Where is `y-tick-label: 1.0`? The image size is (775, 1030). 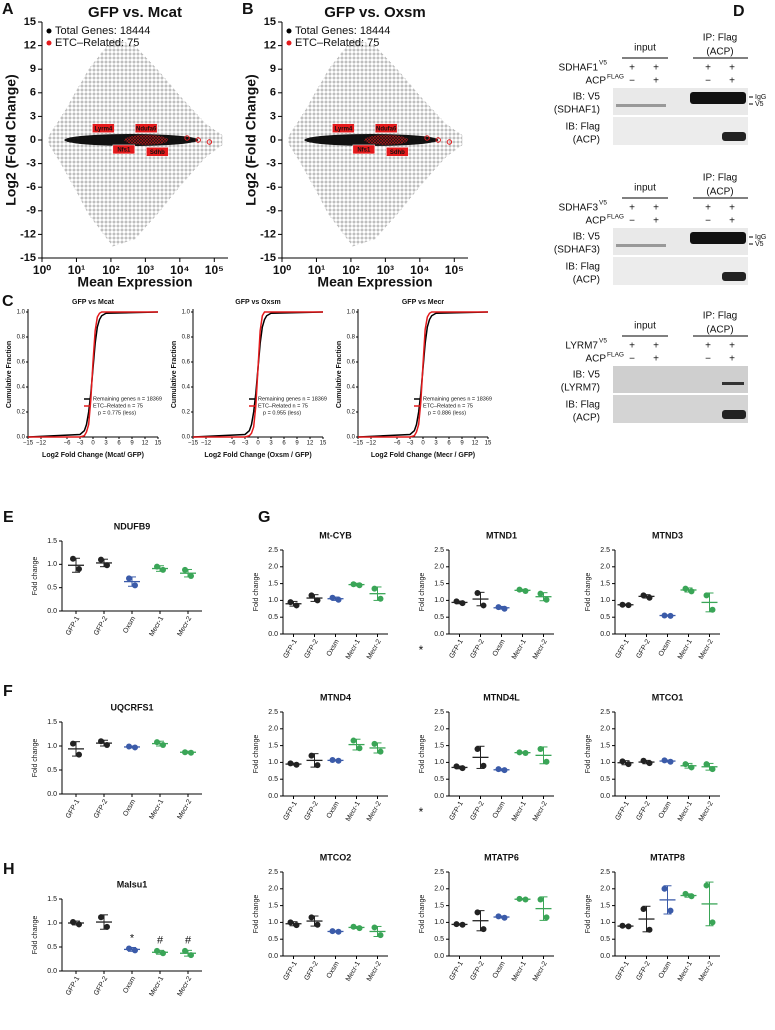
y-tick-label: 1.0 is located at coordinates (273, 762).